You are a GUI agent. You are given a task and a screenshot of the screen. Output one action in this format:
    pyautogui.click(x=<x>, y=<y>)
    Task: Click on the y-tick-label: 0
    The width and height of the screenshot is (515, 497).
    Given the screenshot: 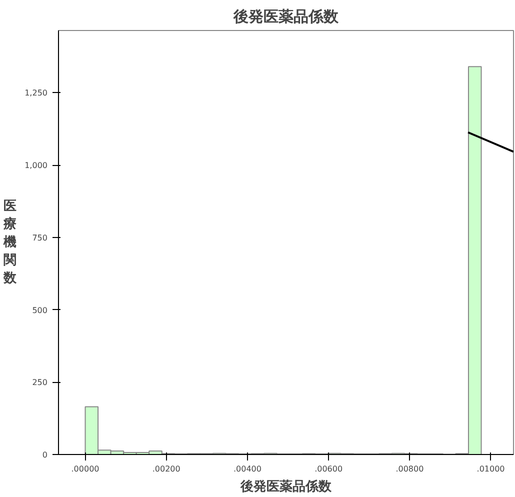 What is the action you would take?
    pyautogui.click(x=45, y=455)
    